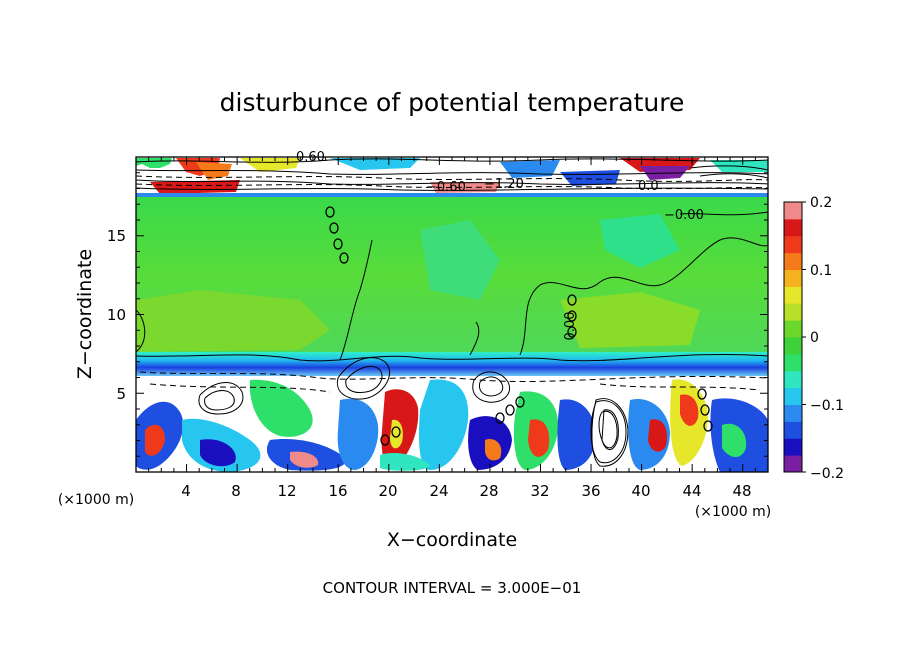  What do you see at coordinates (438, 491) in the screenshot?
I see `x-tick-label: 24` at bounding box center [438, 491].